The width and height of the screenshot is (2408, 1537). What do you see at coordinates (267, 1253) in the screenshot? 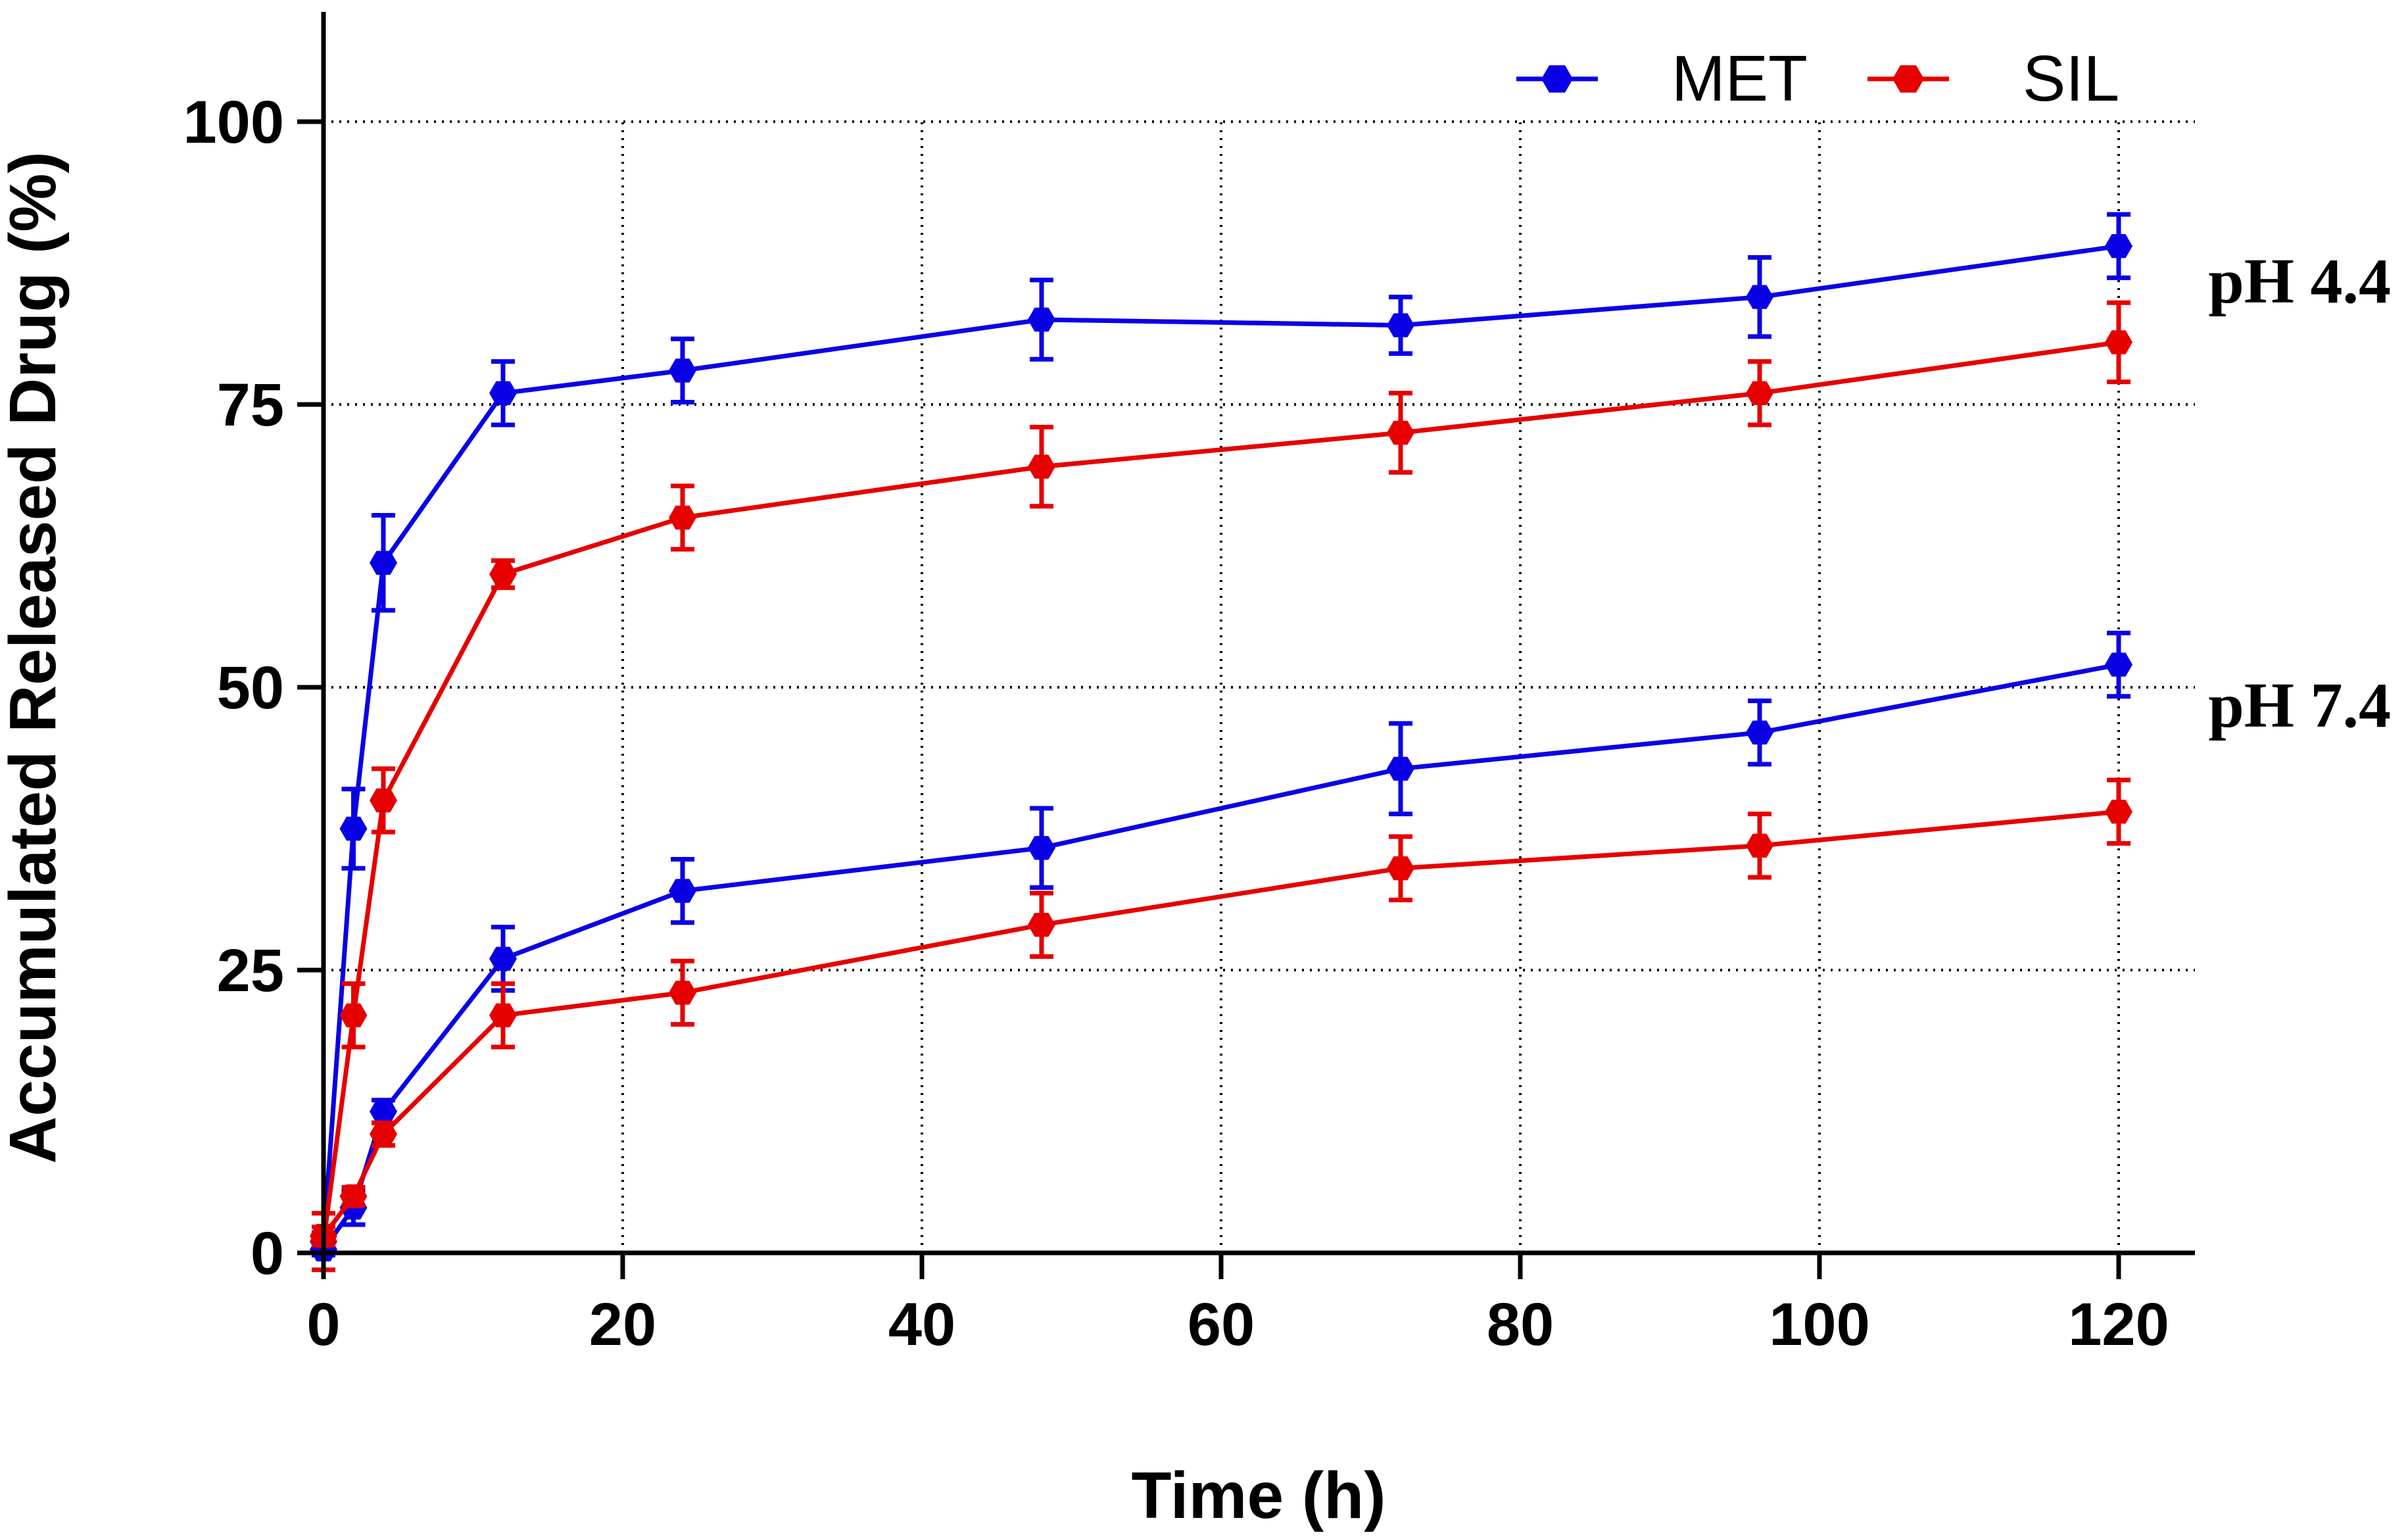
I see `y-tick-label: 0` at bounding box center [267, 1253].